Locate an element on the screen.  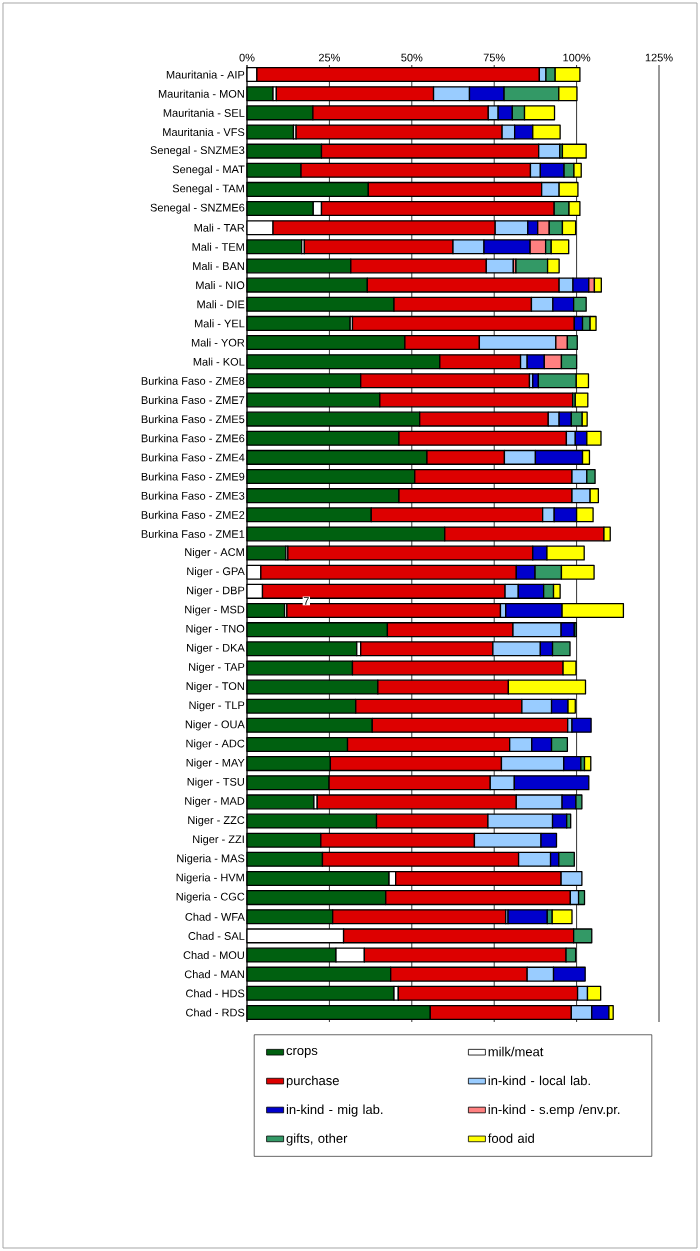
legend-label: crops is located at coordinates (302, 1052).